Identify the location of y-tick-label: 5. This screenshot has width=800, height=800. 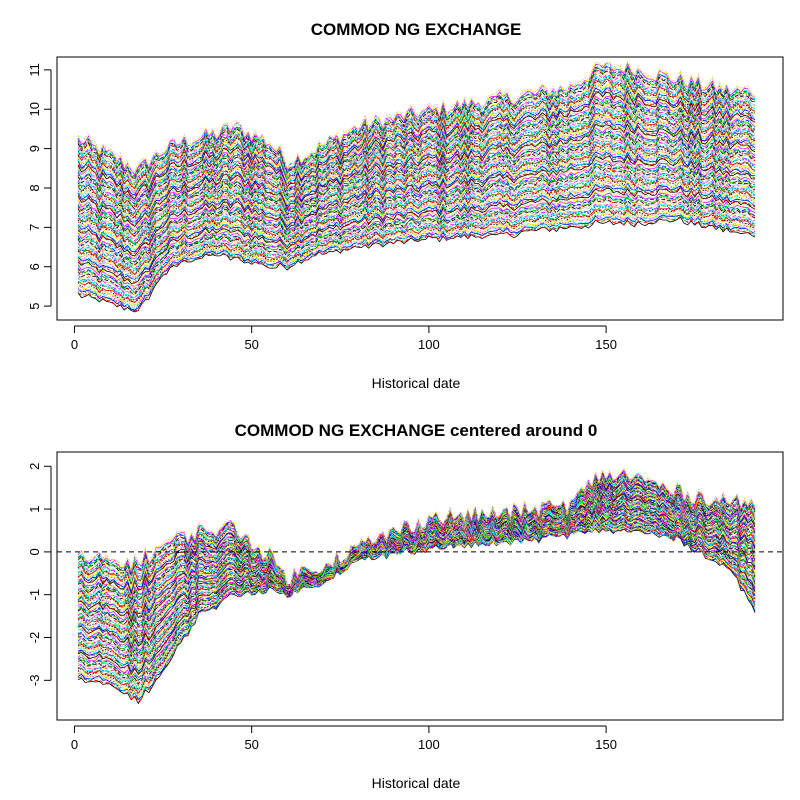
(34, 305).